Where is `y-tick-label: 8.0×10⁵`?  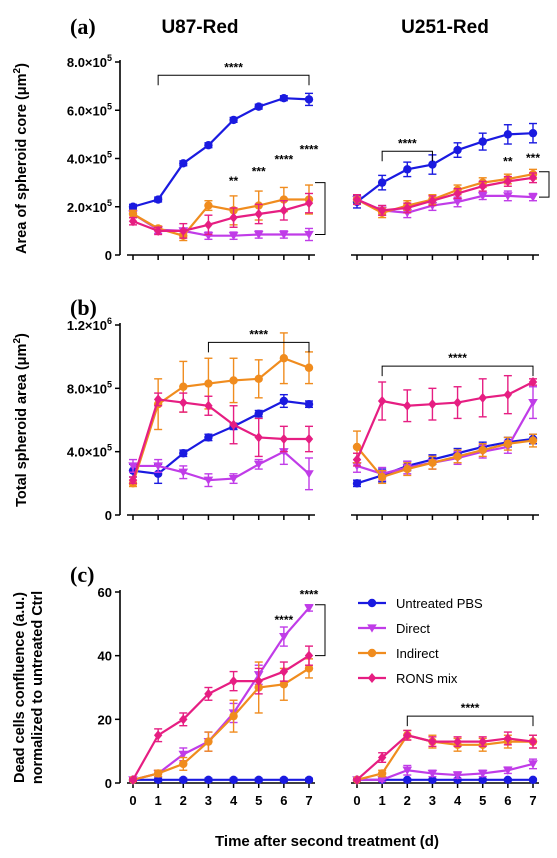
y-tick-label: 8.0×10⁵ is located at coordinates (89, 61).